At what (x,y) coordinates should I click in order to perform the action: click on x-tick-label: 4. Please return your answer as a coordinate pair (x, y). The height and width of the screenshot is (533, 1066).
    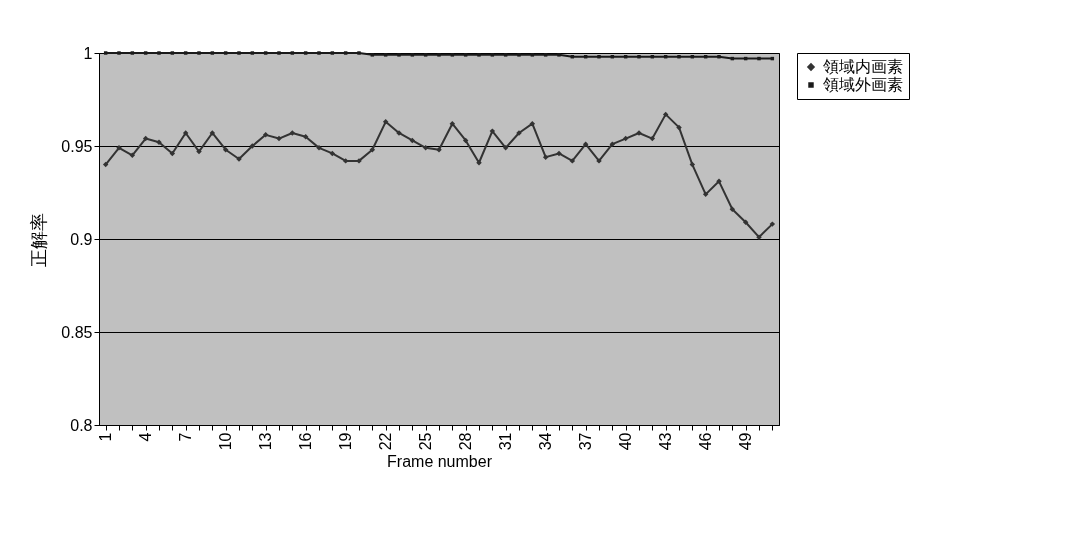
    Looking at the image, I should click on (146, 437).